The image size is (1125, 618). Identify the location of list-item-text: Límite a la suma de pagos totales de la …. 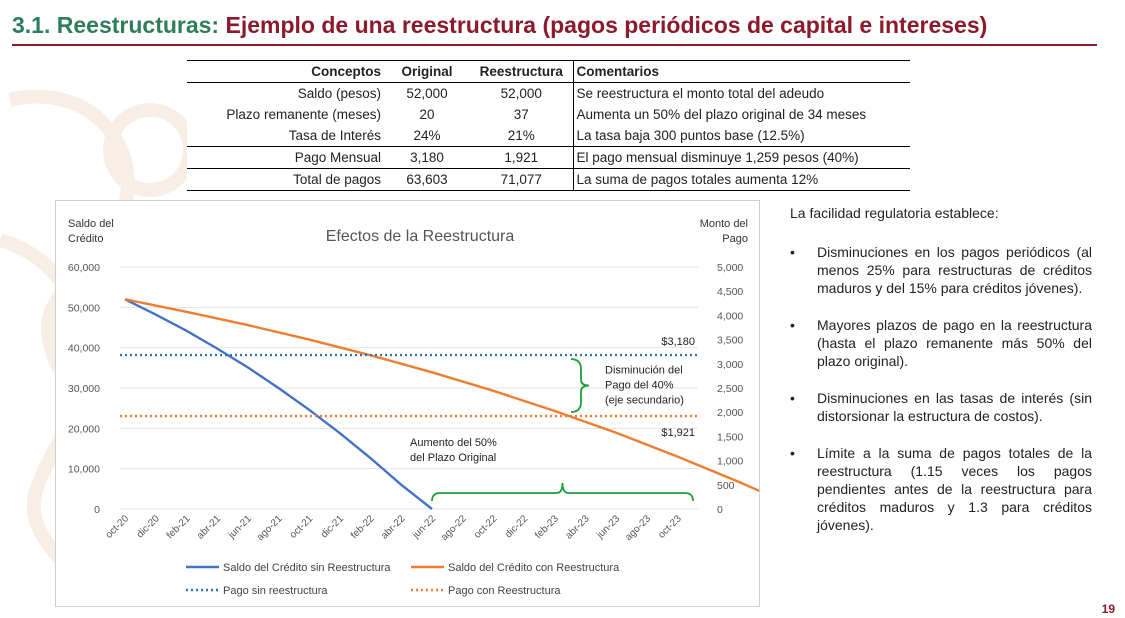
(954, 489).